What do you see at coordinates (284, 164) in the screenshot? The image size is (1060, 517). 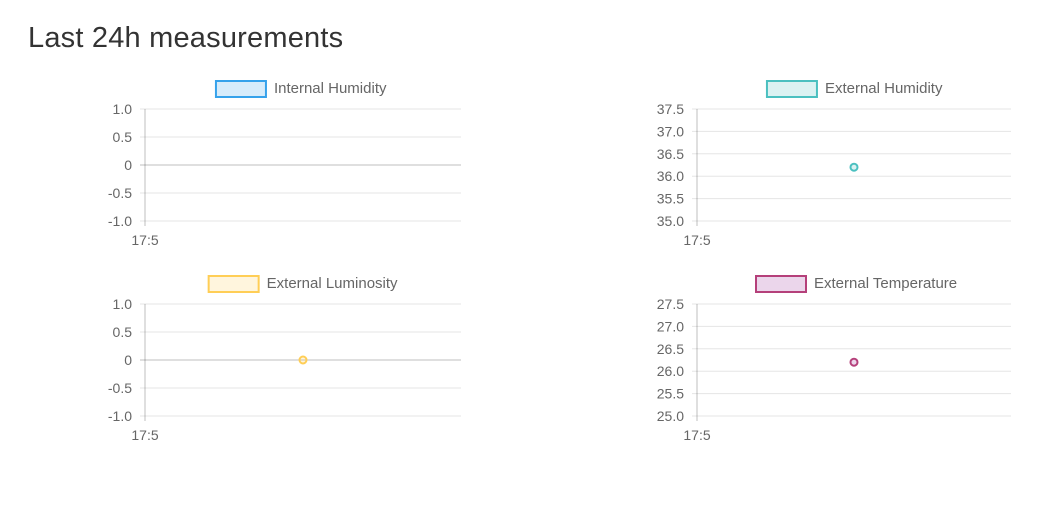 I see `chart-internal-humidity: Internal Humidity 1.0 0.5 0 -0.5 -1.0 17:5` at bounding box center [284, 164].